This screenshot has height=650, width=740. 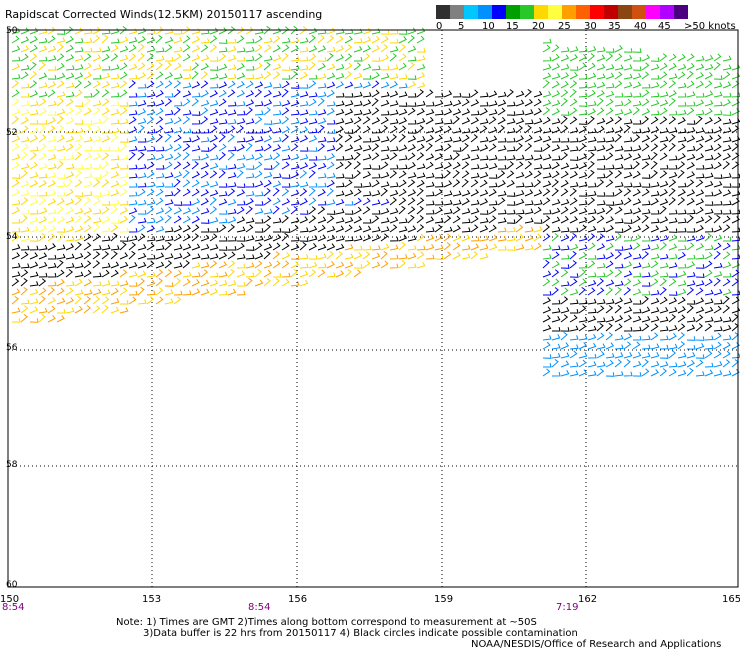 I want to click on legend-swatch, so click(x=639, y=12).